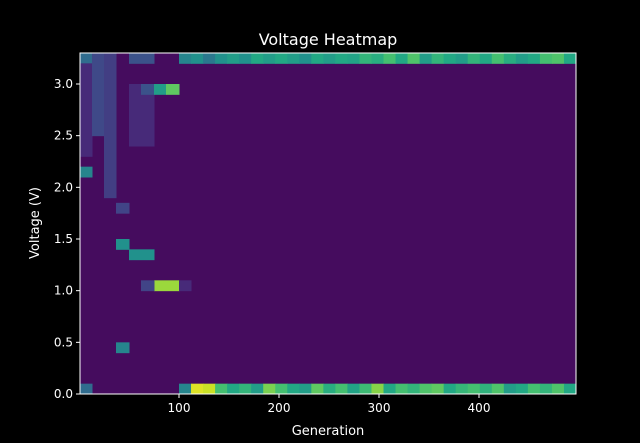 This screenshot has height=443, width=640. Describe the element at coordinates (63, 291) in the screenshot. I see `y-tick-label: 1.0` at that location.